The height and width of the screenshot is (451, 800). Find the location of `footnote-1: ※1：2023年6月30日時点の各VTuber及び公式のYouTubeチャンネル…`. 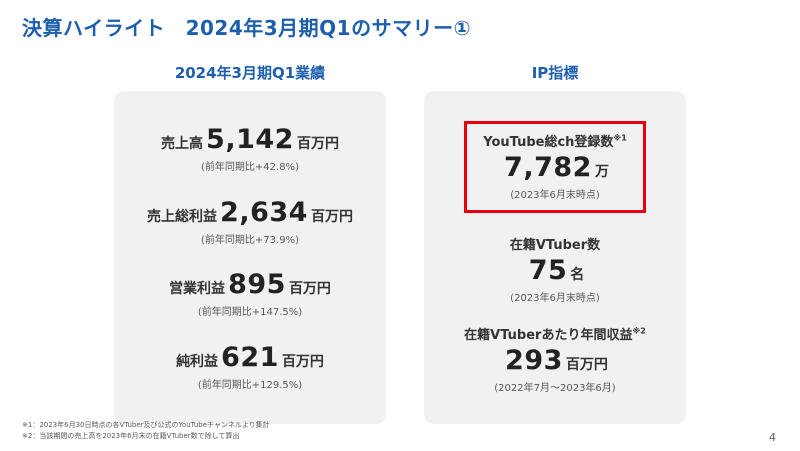

footnote-1: ※1：2023年6月30日時点の各VTuber及び公式のYouTubeチャンネル… is located at coordinates (146, 424).